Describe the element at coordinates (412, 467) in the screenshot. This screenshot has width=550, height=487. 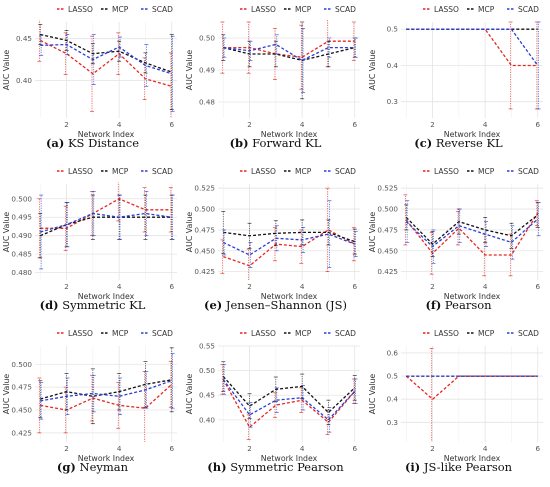
I see `panel-letter: (i)` at that location.